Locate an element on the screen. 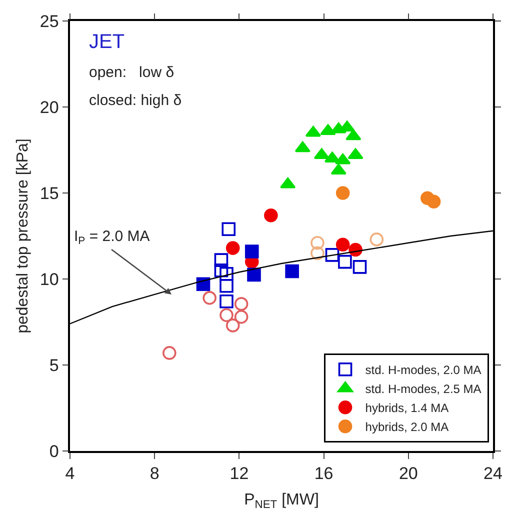 The image size is (514, 511). y-tick-label: 5 is located at coordinates (54, 365).